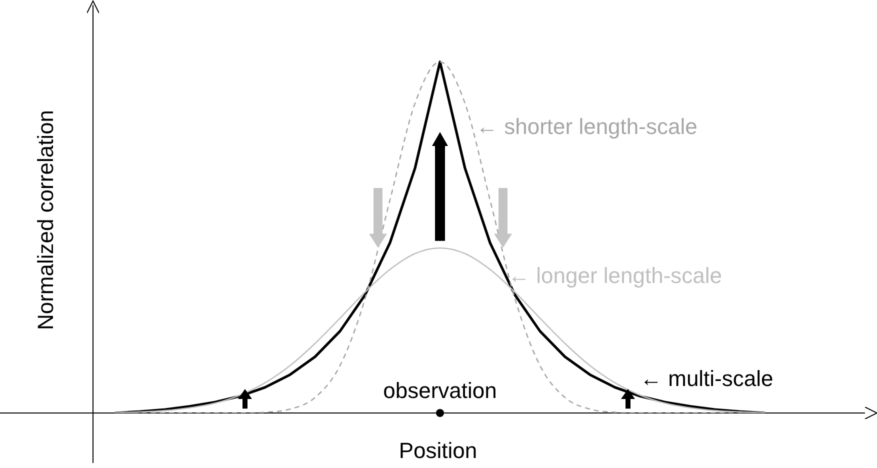 The height and width of the screenshot is (468, 877). I want to click on series-label: ← longer length-scale, so click(615, 275).